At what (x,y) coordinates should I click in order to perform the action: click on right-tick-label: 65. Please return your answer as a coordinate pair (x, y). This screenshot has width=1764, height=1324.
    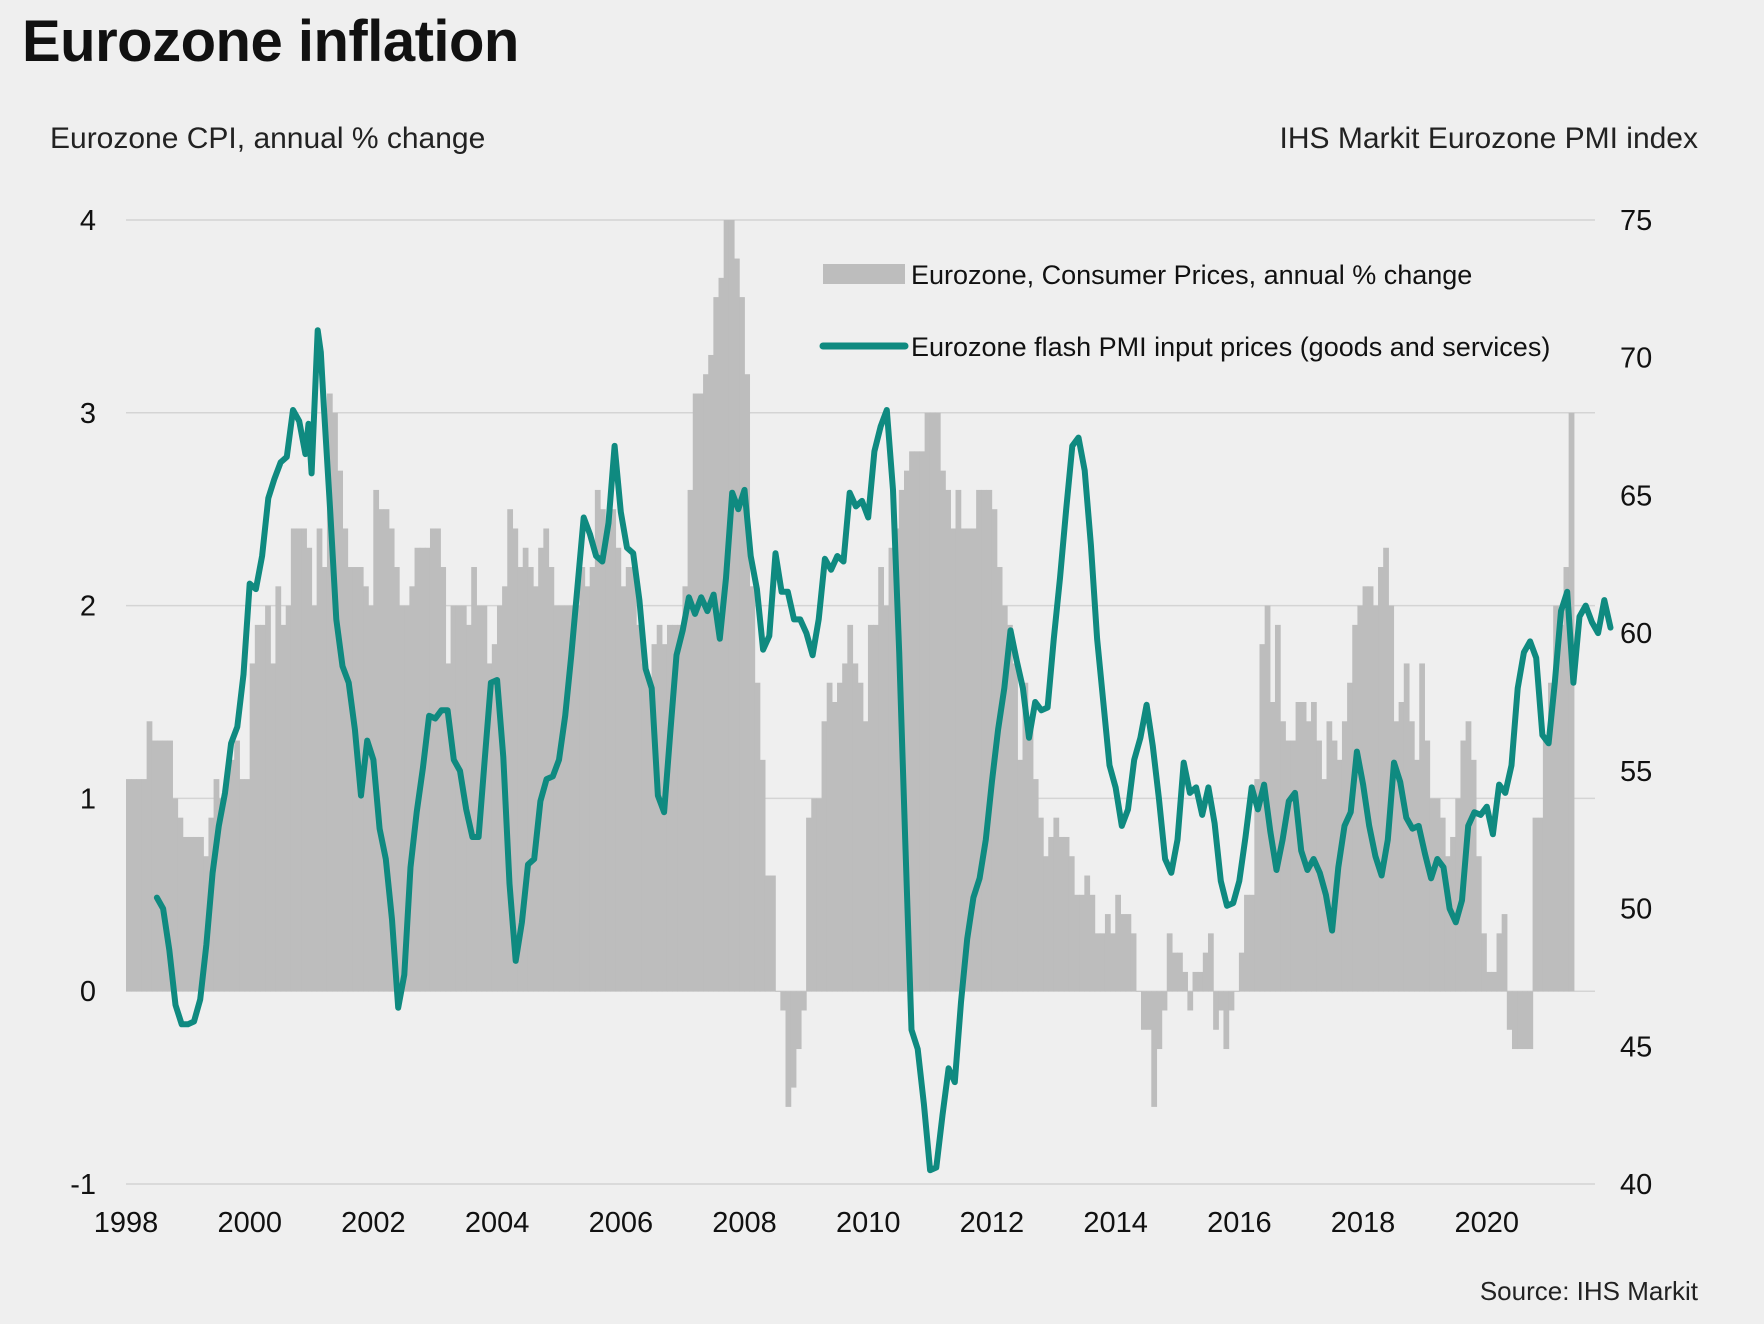
    Looking at the image, I should click on (1636, 496).